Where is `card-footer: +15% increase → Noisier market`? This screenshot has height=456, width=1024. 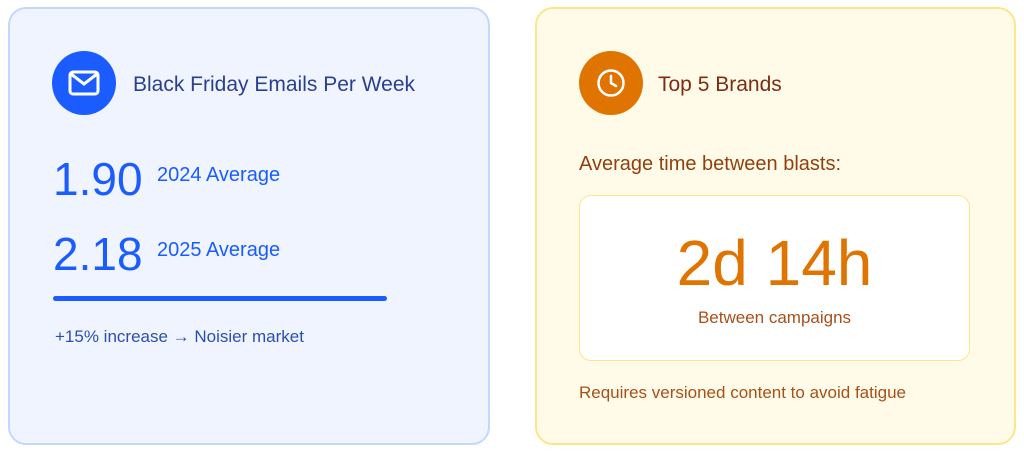
card-footer: +15% increase → Noisier market is located at coordinates (179, 336).